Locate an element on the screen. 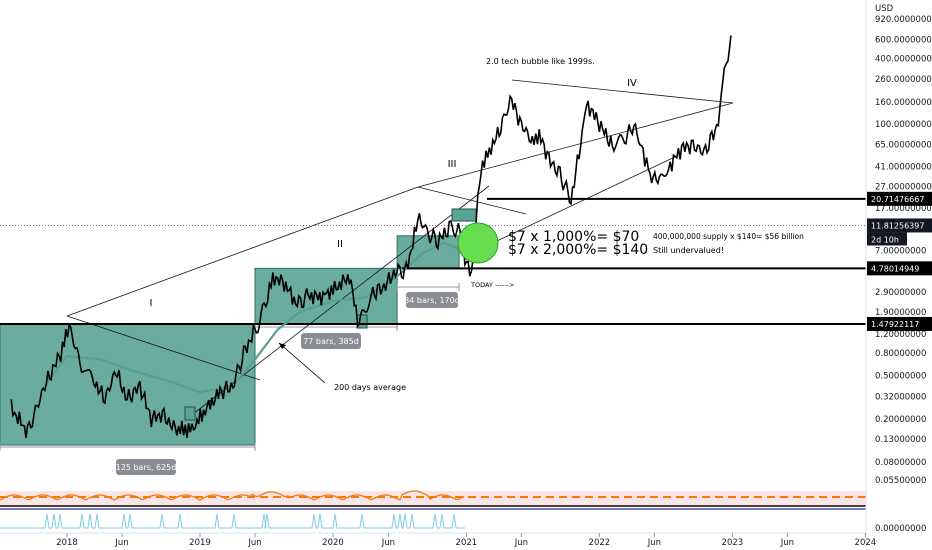 The width and height of the screenshot is (932, 550). target-2-annotation: $7 x 2,000%= $140 is located at coordinates (578, 250).